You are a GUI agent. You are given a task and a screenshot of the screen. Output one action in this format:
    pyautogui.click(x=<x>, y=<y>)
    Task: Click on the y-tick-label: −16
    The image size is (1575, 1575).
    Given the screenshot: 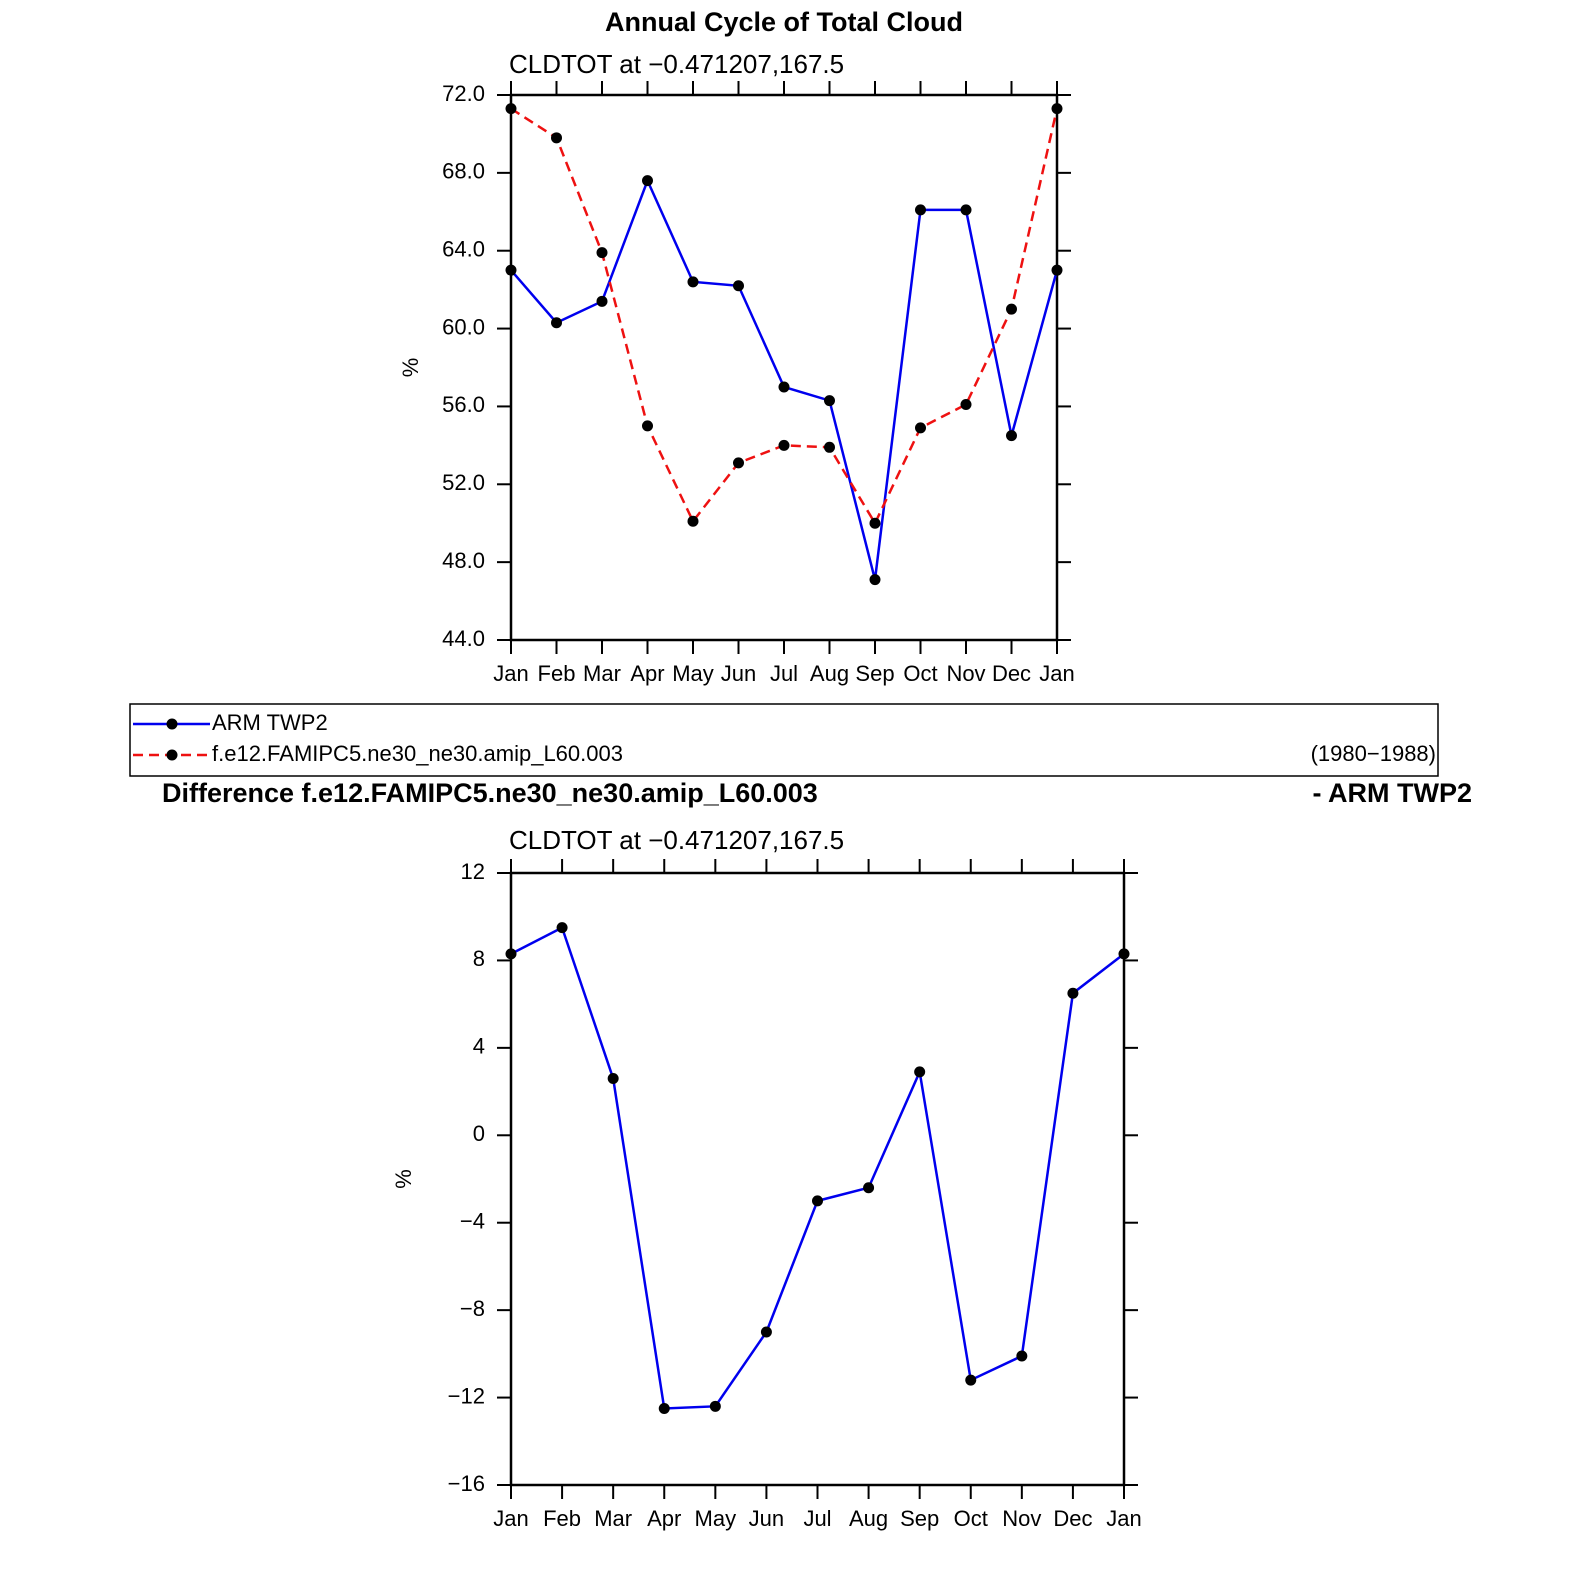 What is the action you would take?
    pyautogui.click(x=466, y=1483)
    